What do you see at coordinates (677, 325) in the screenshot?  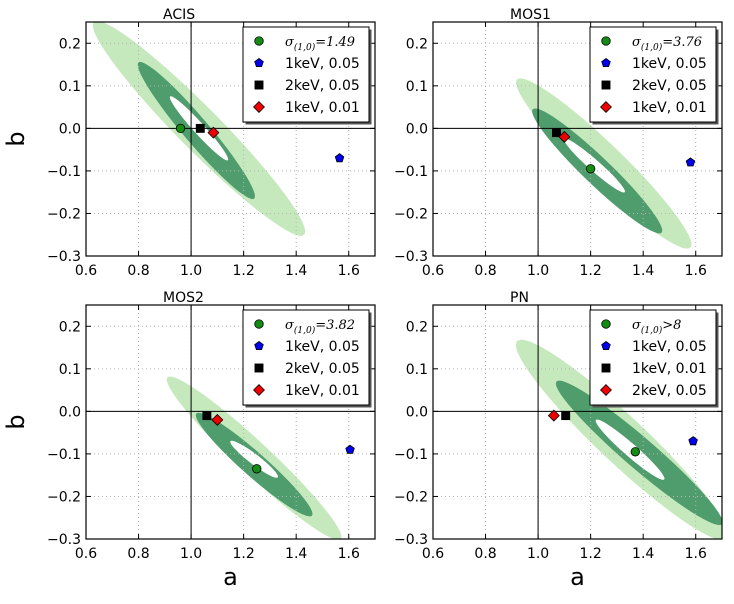 I see `sigma-value: 8` at bounding box center [677, 325].